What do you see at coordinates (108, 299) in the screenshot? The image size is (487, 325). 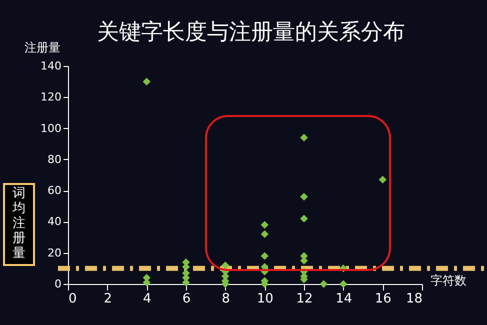 I see `x-tick-label: 2` at bounding box center [108, 299].